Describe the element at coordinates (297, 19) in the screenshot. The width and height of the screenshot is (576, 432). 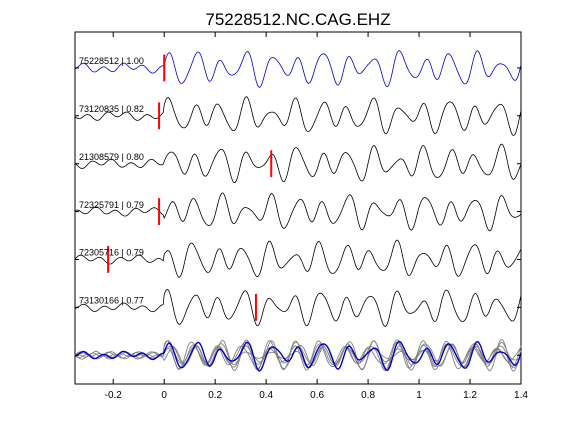
I see `chart-title: 75228512.NC.CAG.EHZ` at that location.